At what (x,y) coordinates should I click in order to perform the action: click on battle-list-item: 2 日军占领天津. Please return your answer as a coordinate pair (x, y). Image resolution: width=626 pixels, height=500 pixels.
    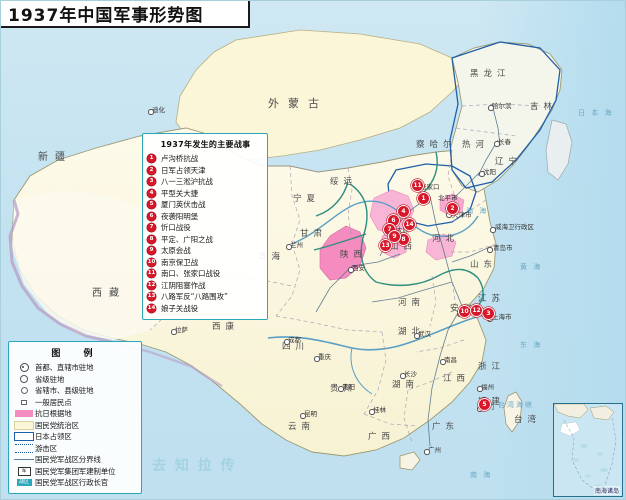
    Looking at the image, I should click on (205, 170).